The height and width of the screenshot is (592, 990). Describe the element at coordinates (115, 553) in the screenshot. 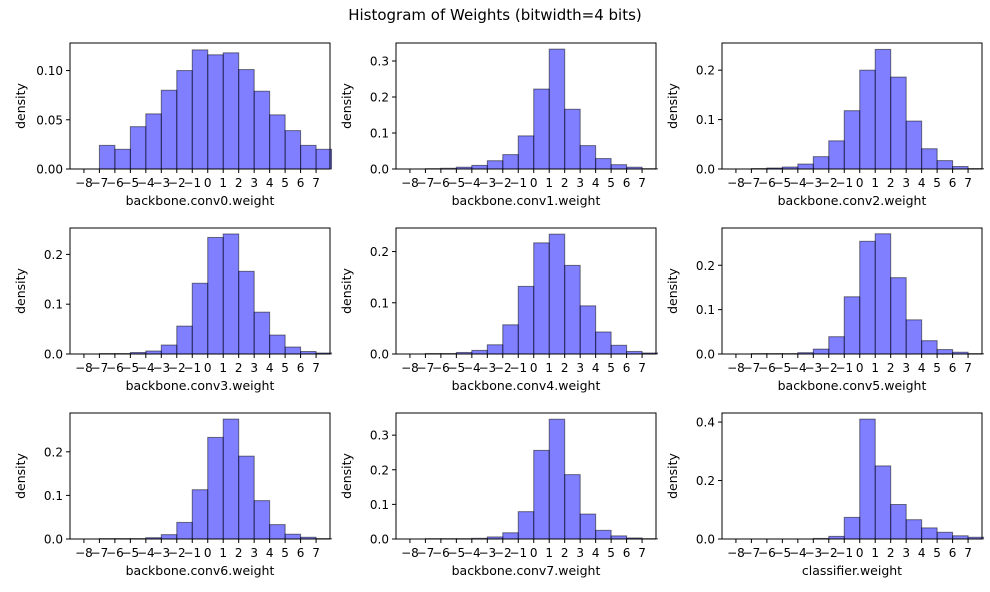

I see `x-tick-label: −6` at that location.